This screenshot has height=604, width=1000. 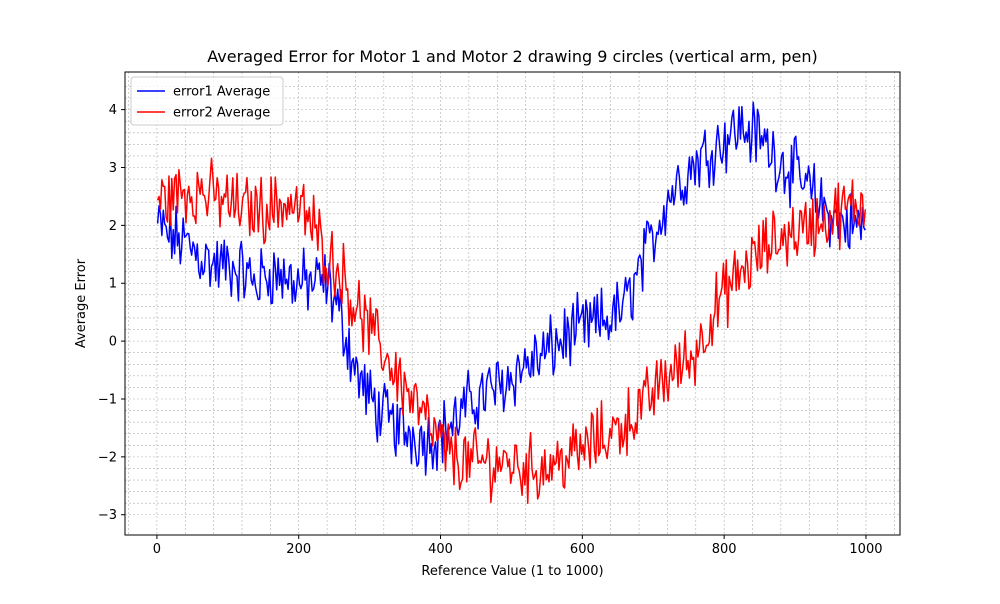 What do you see at coordinates (107, 457) in the screenshot?
I see `y-tick-label: −2` at bounding box center [107, 457].